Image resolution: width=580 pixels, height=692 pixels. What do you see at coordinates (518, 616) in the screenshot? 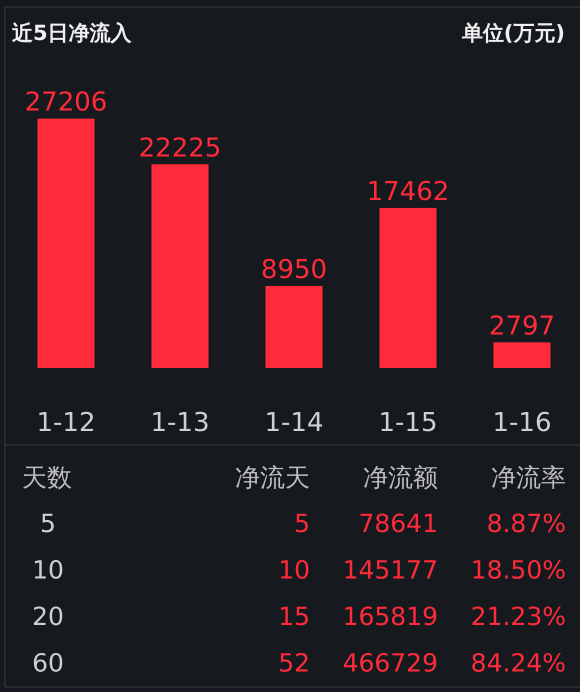
I see `text: 21.23%` at bounding box center [518, 616].